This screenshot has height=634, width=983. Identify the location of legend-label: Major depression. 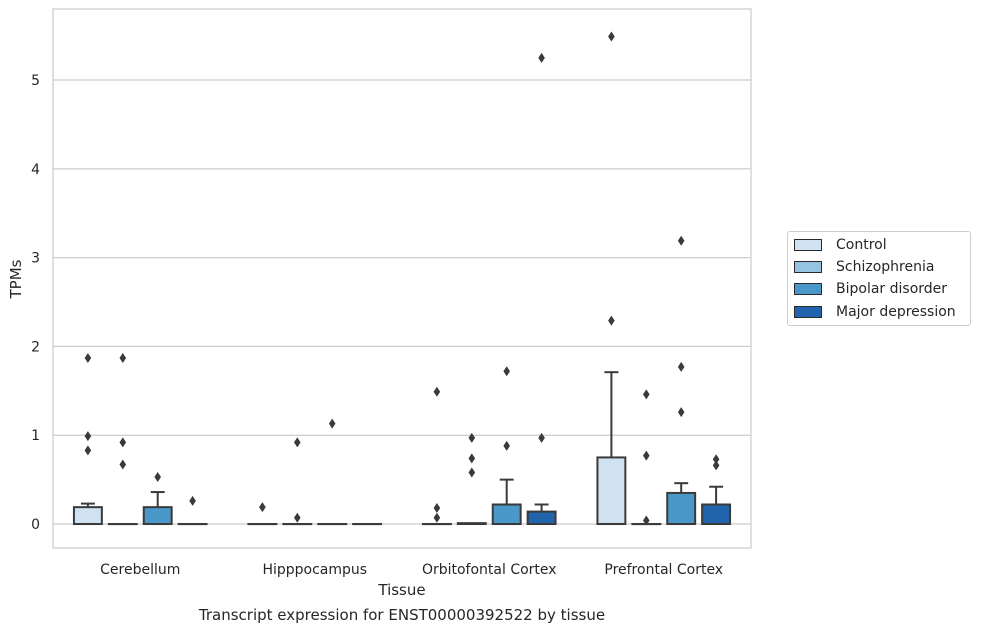
(896, 312).